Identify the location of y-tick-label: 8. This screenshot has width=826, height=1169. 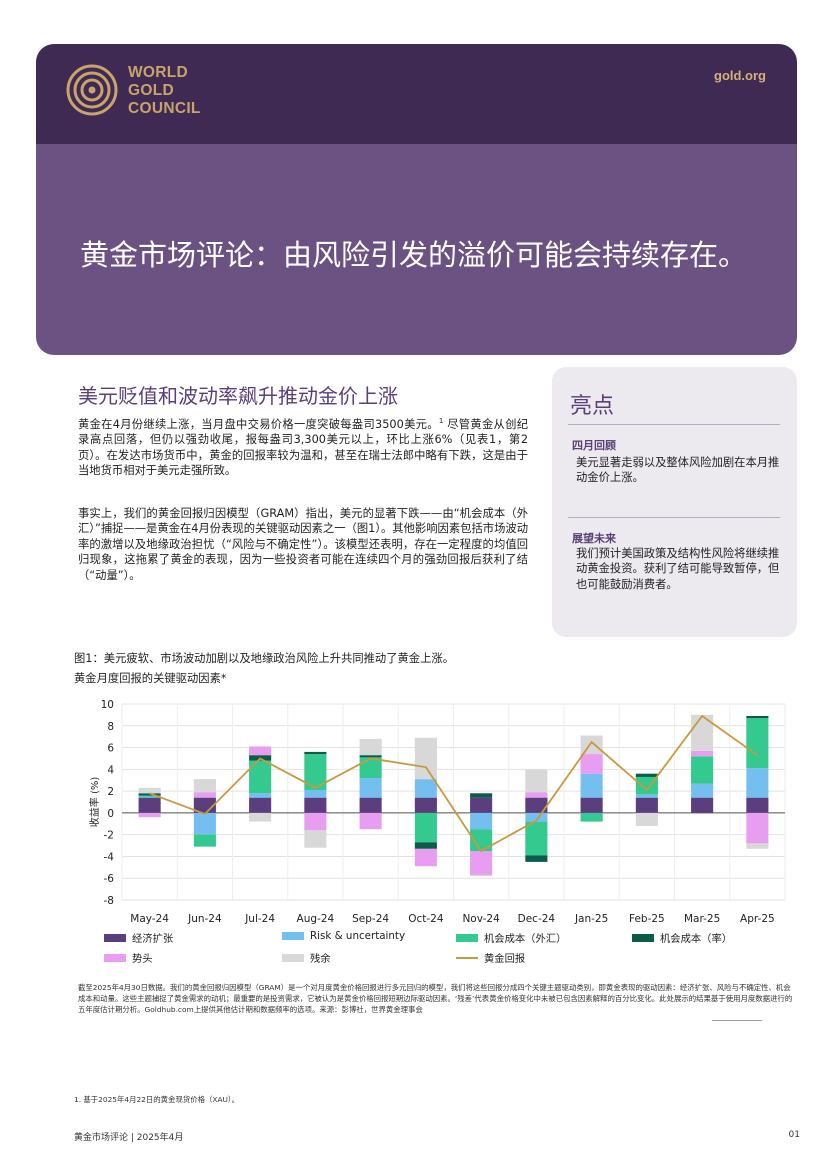
(110, 727).